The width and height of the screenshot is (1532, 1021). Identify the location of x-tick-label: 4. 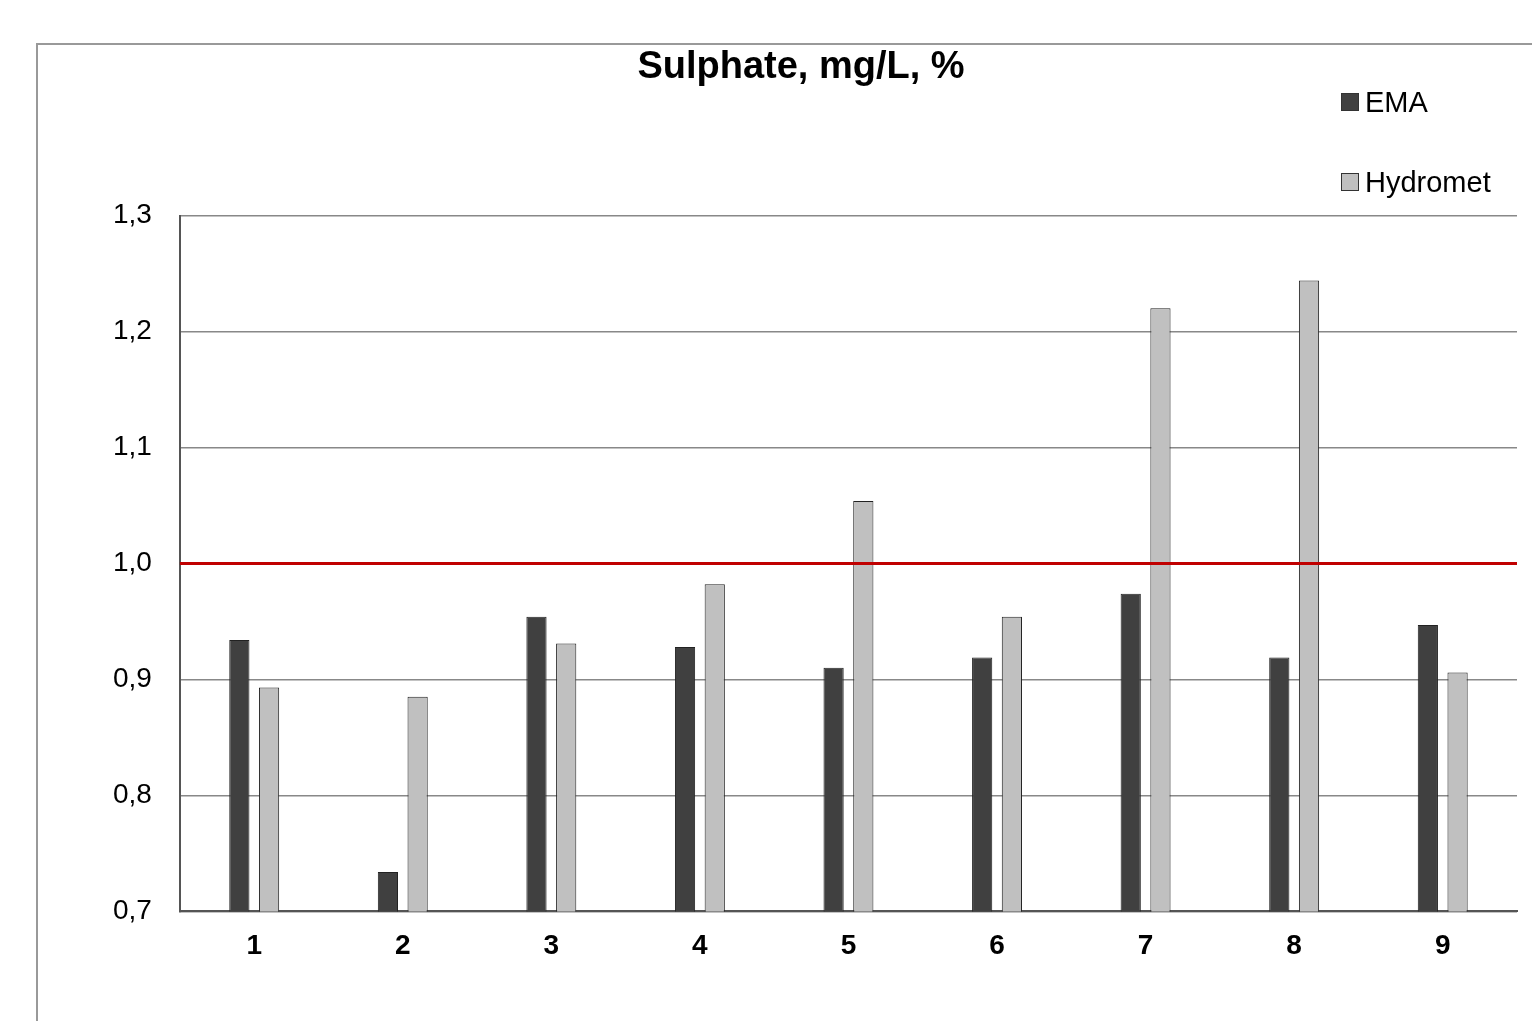
(700, 944).